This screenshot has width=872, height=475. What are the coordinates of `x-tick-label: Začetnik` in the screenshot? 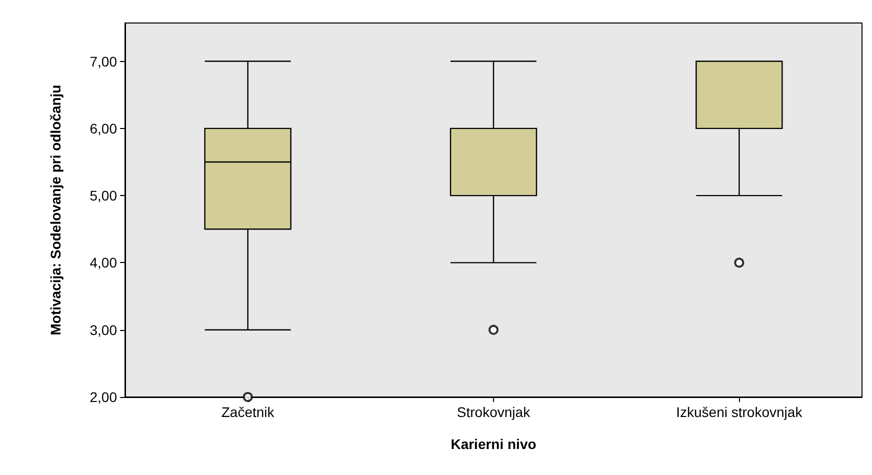 It's located at (248, 412).